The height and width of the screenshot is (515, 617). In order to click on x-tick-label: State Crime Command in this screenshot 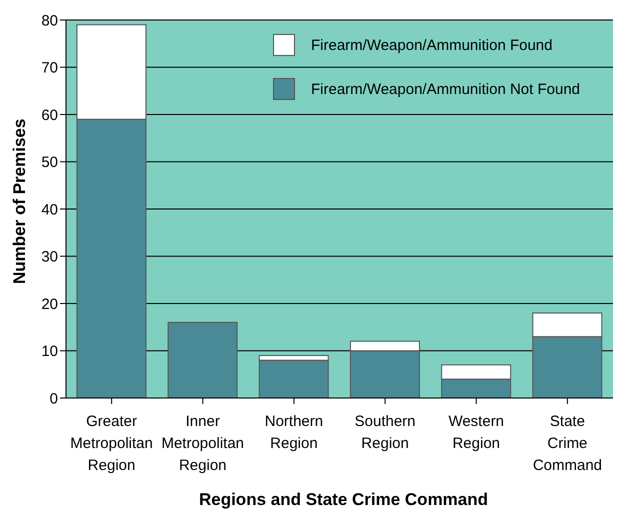, I will do `click(567, 443)`.